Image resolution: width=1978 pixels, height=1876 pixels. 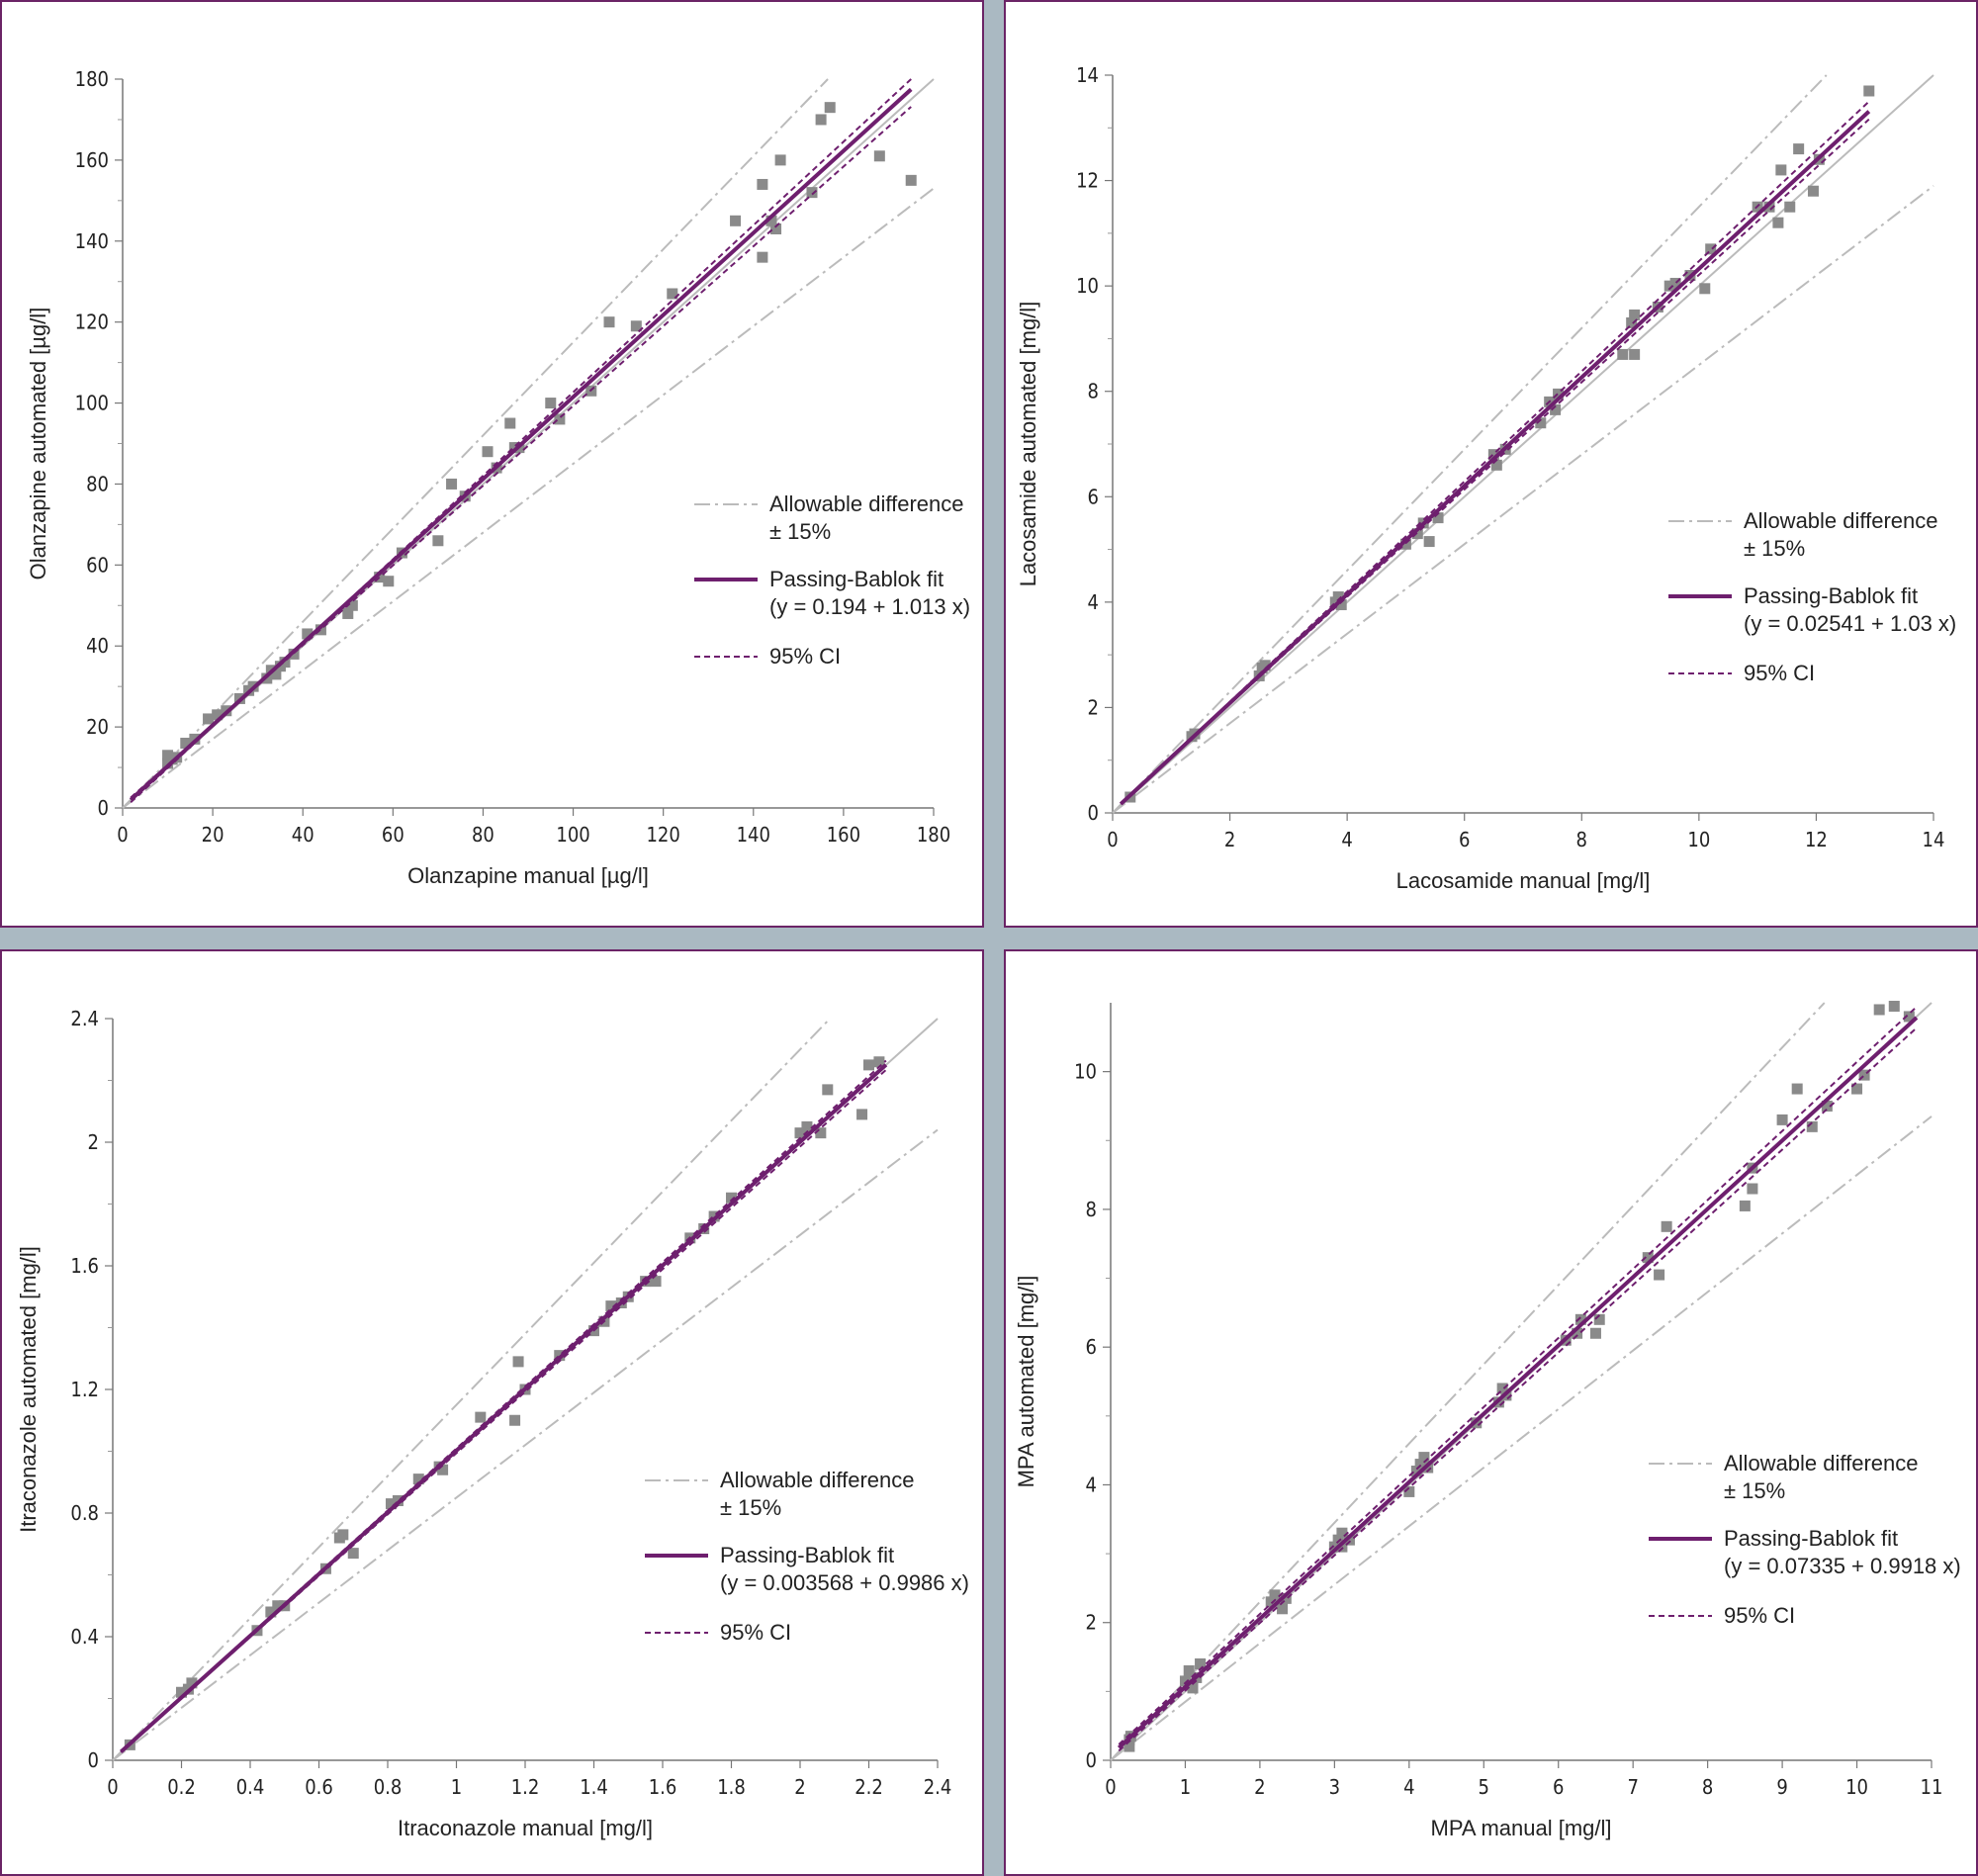 I want to click on x-tick-label: 0.6, so click(x=319, y=1787).